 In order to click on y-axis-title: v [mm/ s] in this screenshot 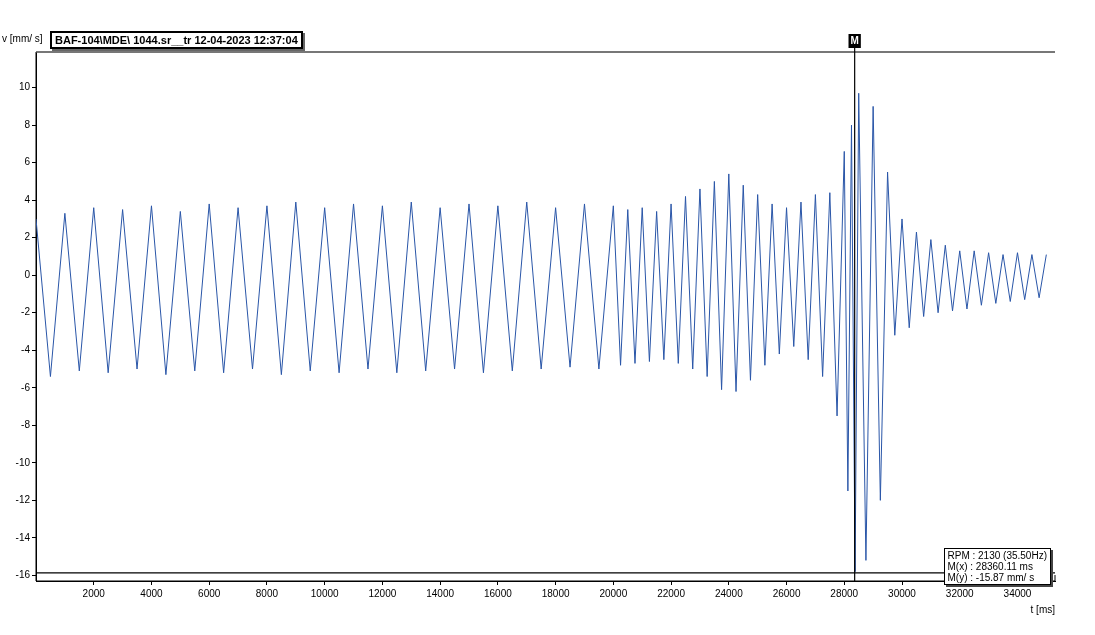, I will do `click(22, 38)`.